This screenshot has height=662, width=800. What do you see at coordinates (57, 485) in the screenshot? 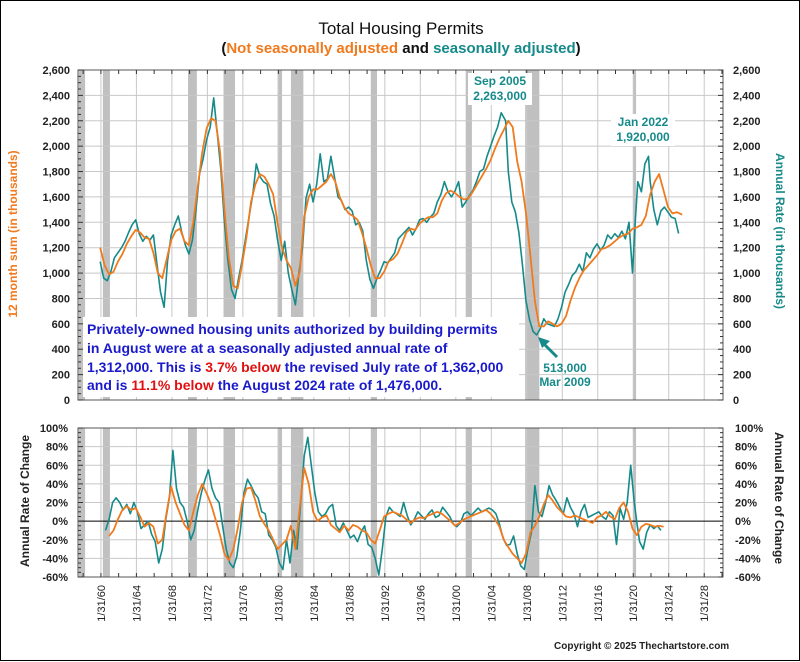
I see `y-tick-label-left: 40%` at bounding box center [57, 485].